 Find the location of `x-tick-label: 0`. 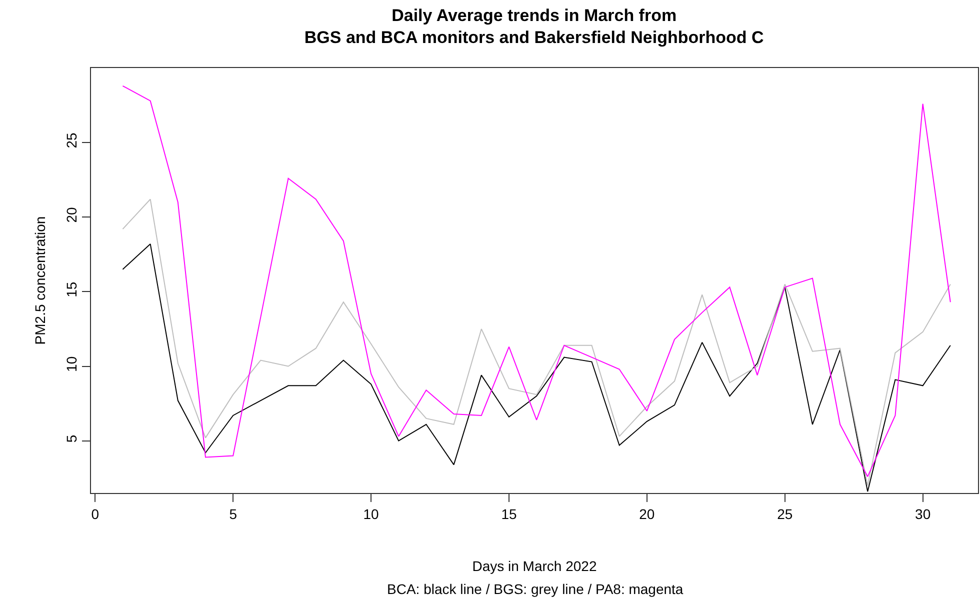

x-tick-label: 0 is located at coordinates (95, 514).